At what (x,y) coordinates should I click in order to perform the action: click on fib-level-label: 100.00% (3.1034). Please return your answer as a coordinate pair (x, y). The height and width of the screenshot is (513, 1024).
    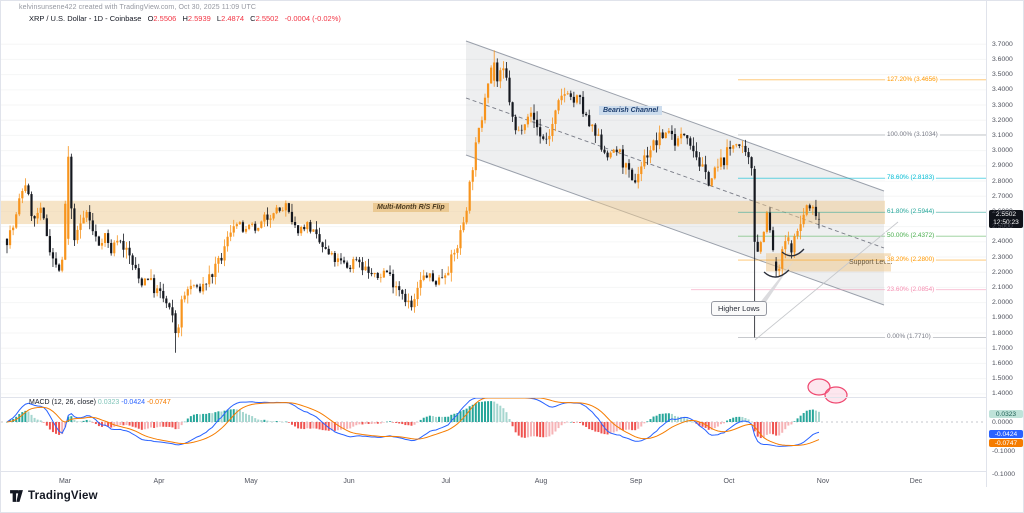
    Looking at the image, I should click on (912, 134).